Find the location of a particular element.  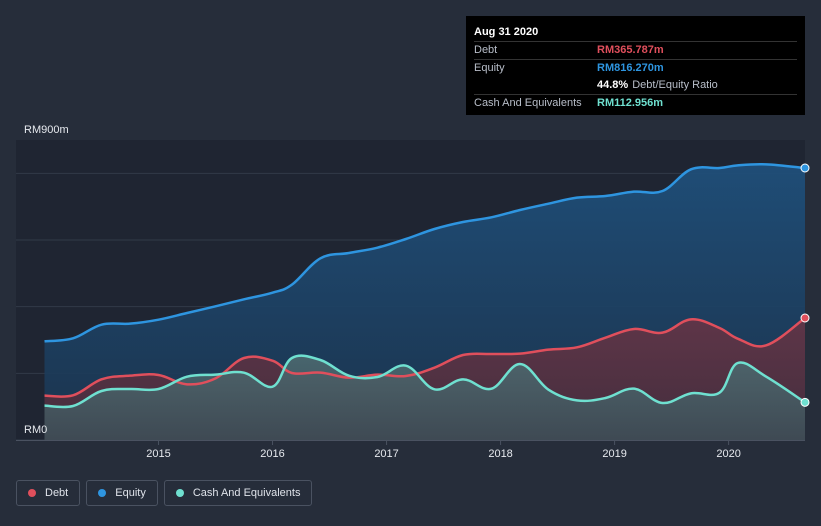

x-axis: 2015 2016 2017 2018 2019 2020 is located at coordinates (410, 450).